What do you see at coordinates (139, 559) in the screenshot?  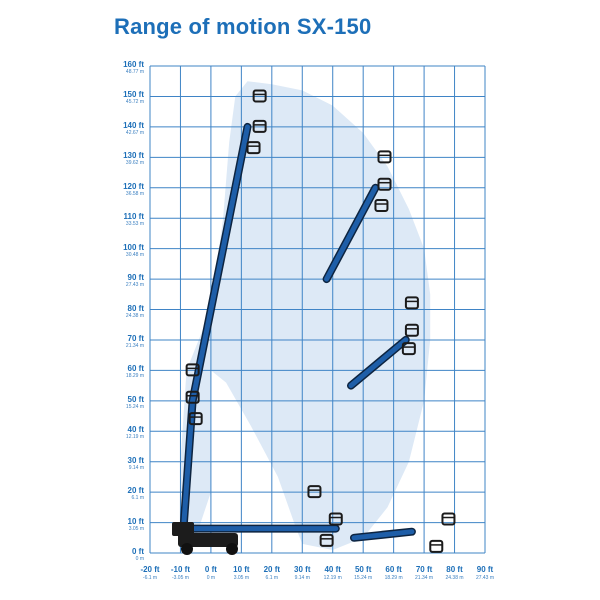 I see `y-tick-m: 0 m` at bounding box center [139, 559].